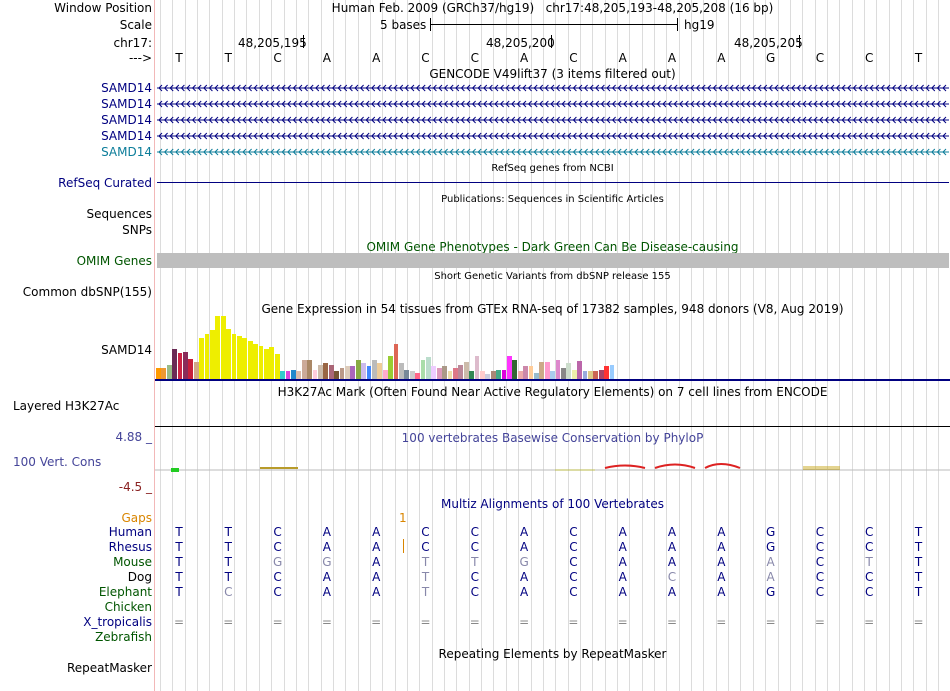 Image resolution: width=950 pixels, height=691 pixels. I want to click on gtex-gene-label: SAMD14, so click(126, 350).